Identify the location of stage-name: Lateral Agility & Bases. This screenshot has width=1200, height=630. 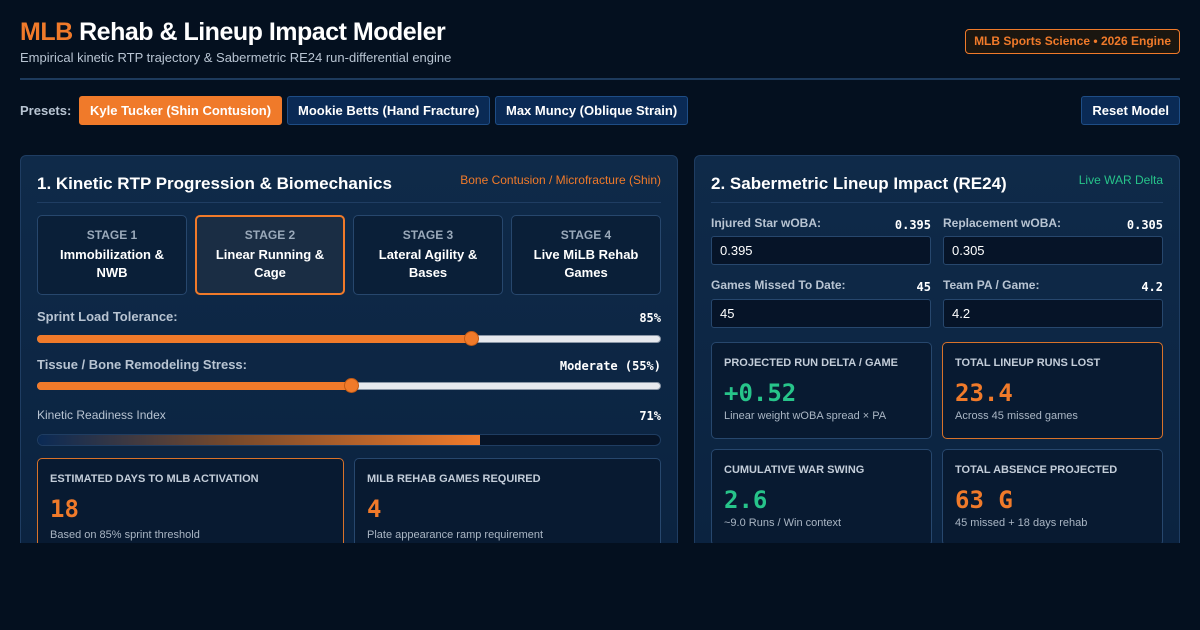
(428, 263).